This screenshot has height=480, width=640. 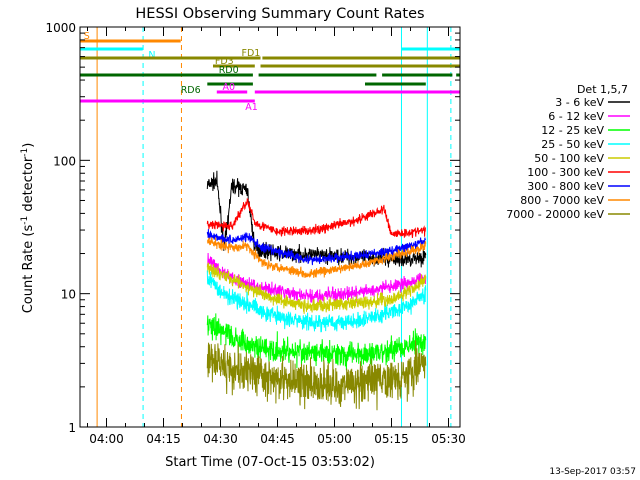 What do you see at coordinates (565, 186) in the screenshot?
I see `legend-label: 300 - 800 keV` at bounding box center [565, 186].